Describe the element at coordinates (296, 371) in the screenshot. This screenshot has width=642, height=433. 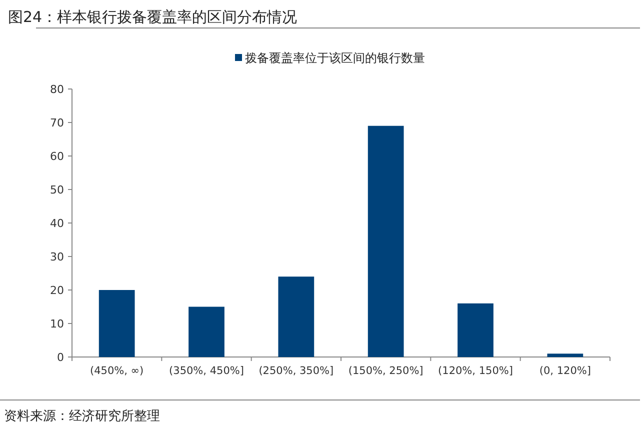
I see `x-tick-label: (250%, 350%]` at that location.